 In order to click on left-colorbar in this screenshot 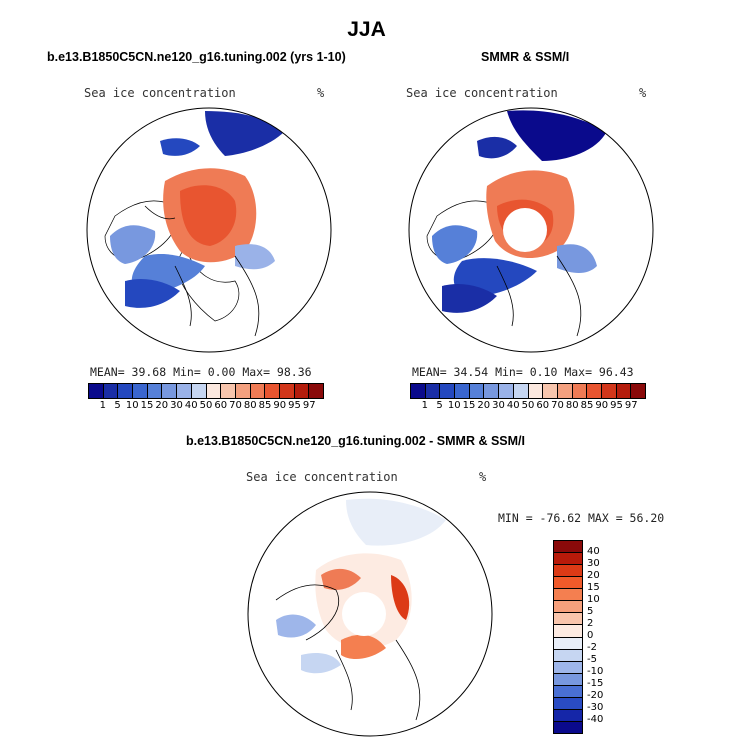, I will do `click(206, 391)`.